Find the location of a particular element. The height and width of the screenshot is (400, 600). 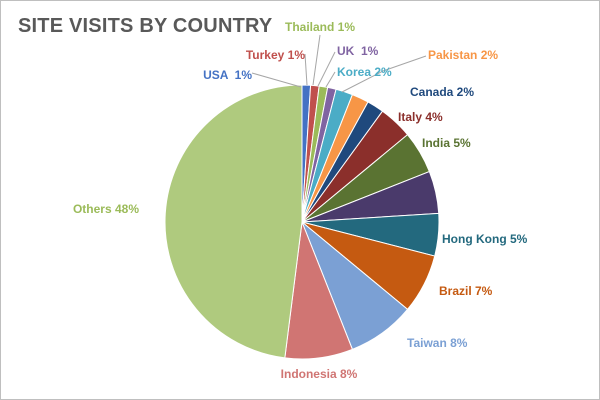

leader-line-usa is located at coordinates (276, 80).